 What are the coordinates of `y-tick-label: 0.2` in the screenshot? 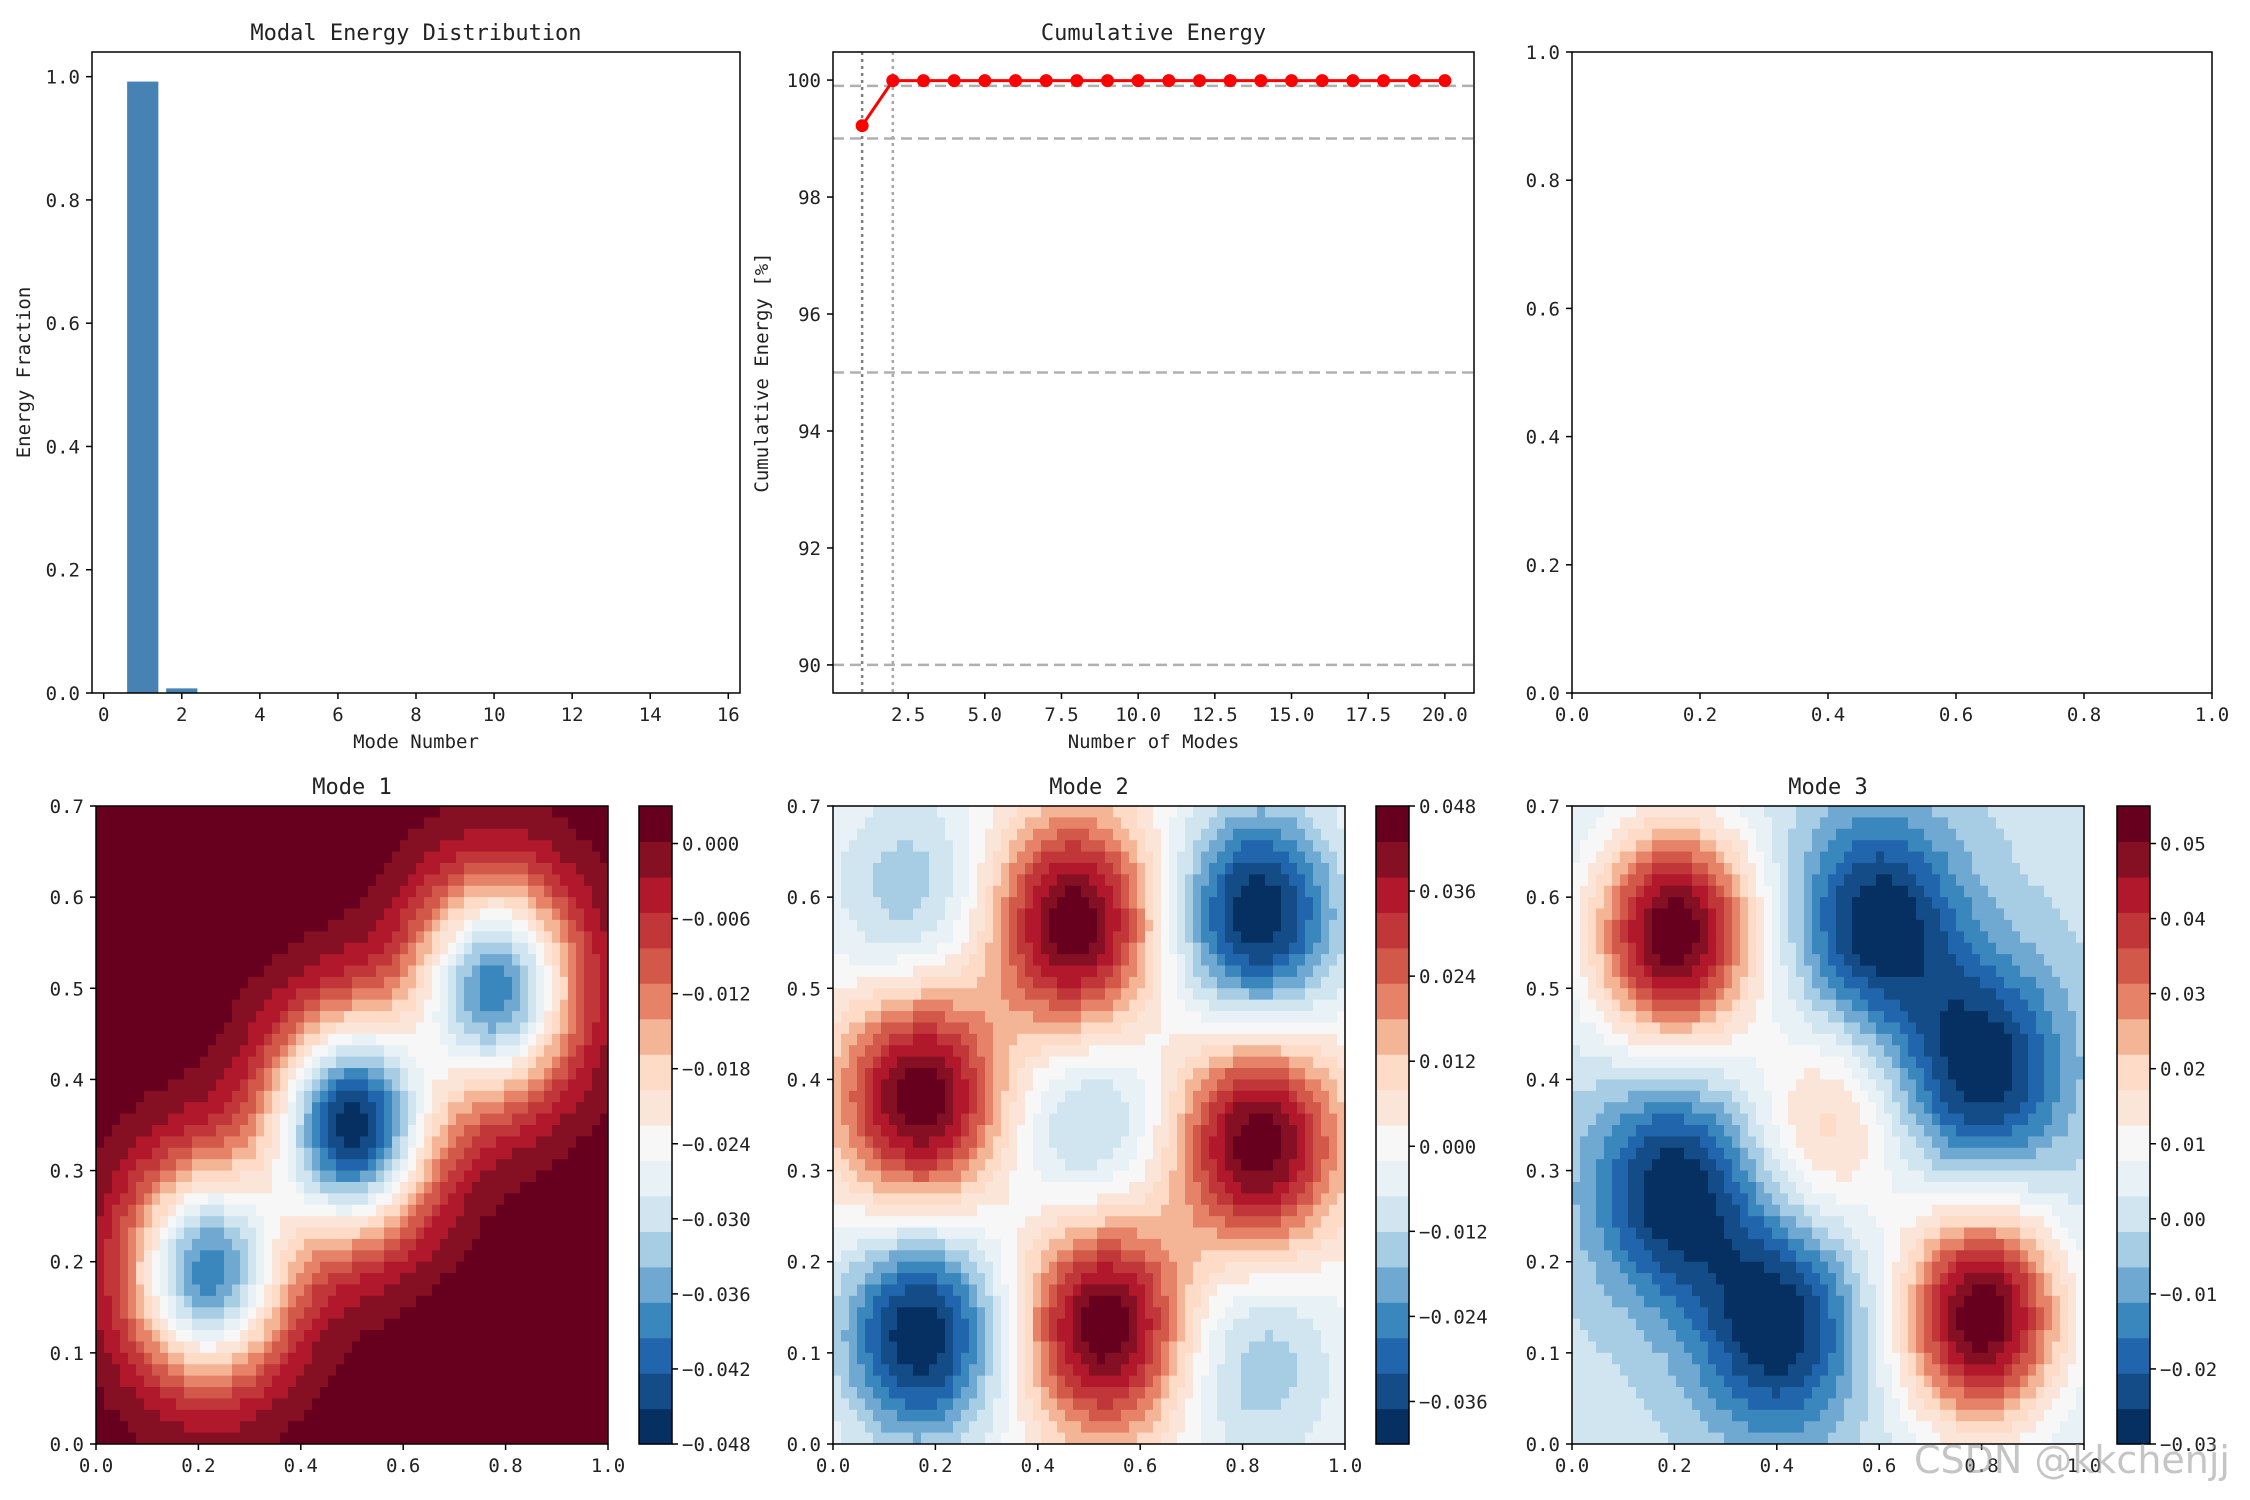 It's located at (63, 571).